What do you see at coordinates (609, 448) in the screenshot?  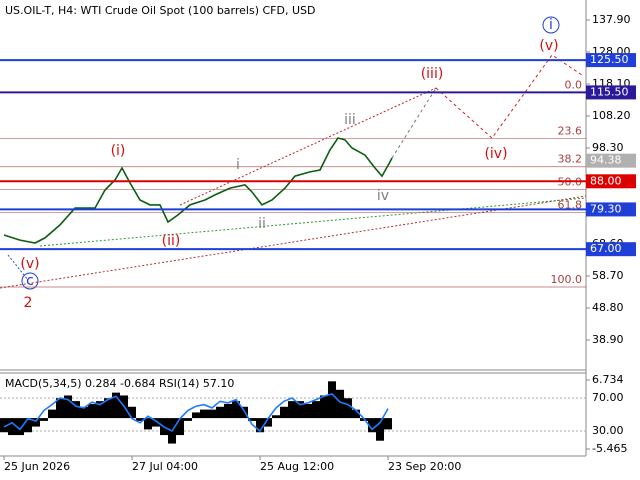 I see `y-tick-label: -5.465` at bounding box center [609, 448].